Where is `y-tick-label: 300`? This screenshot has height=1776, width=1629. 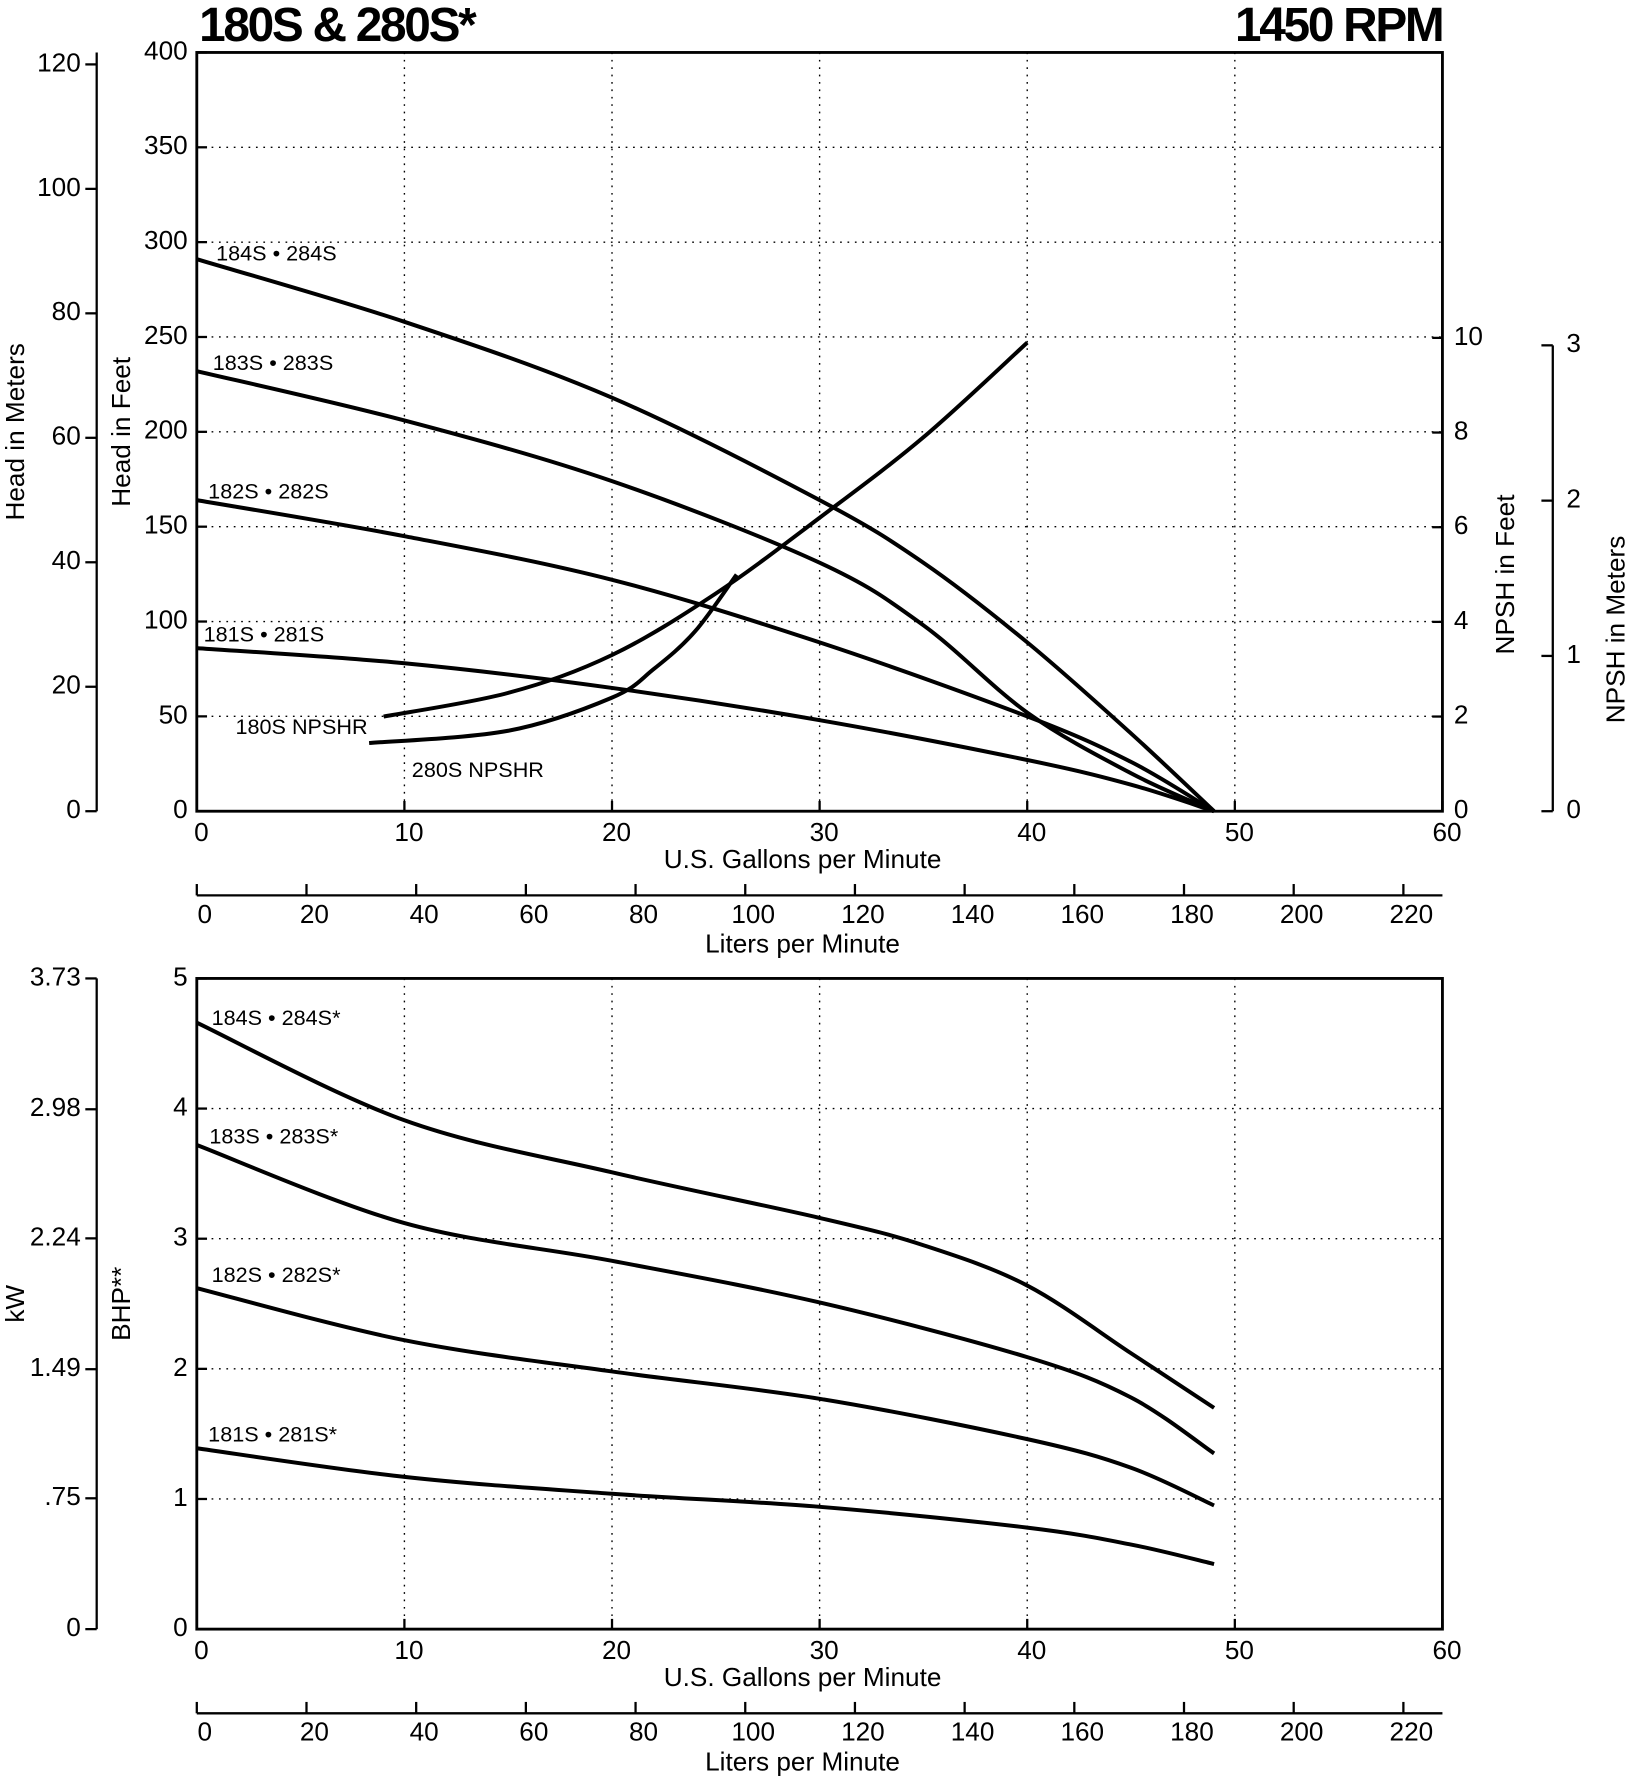
y-tick-label: 300 is located at coordinates (166, 240).